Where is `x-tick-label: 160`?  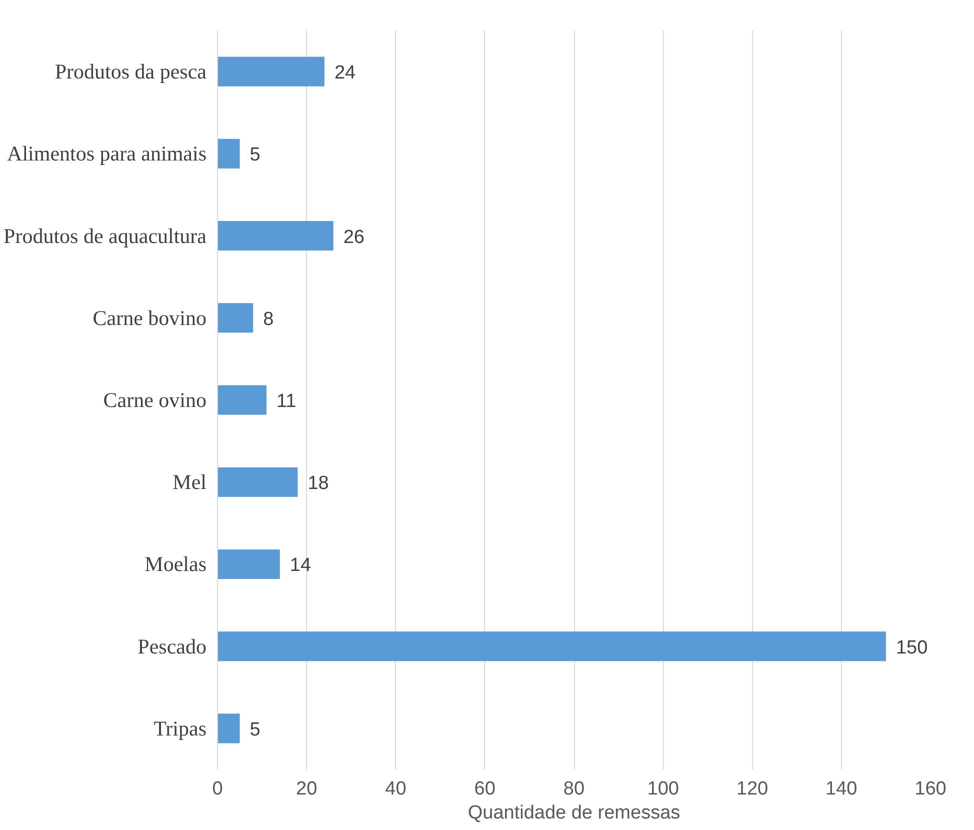 x-tick-label: 160 is located at coordinates (930, 789).